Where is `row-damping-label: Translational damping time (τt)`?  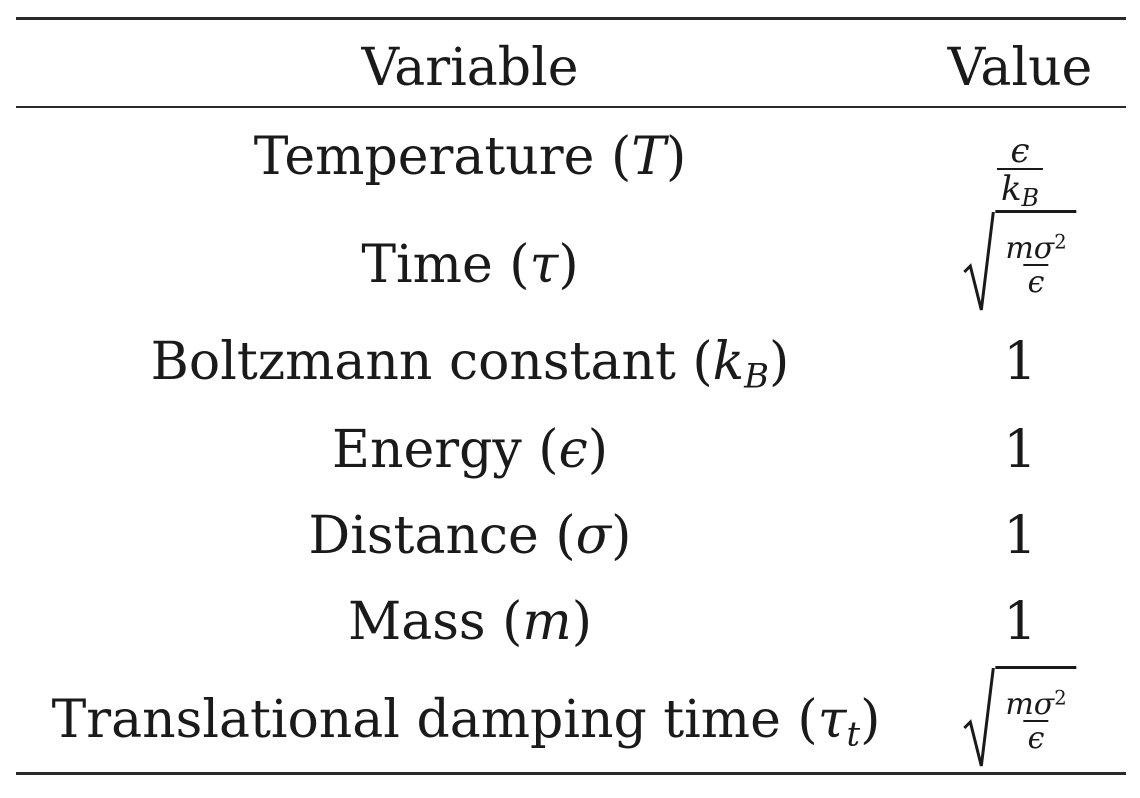 row-damping-label: Translational damping time (τt) is located at coordinates (466, 722).